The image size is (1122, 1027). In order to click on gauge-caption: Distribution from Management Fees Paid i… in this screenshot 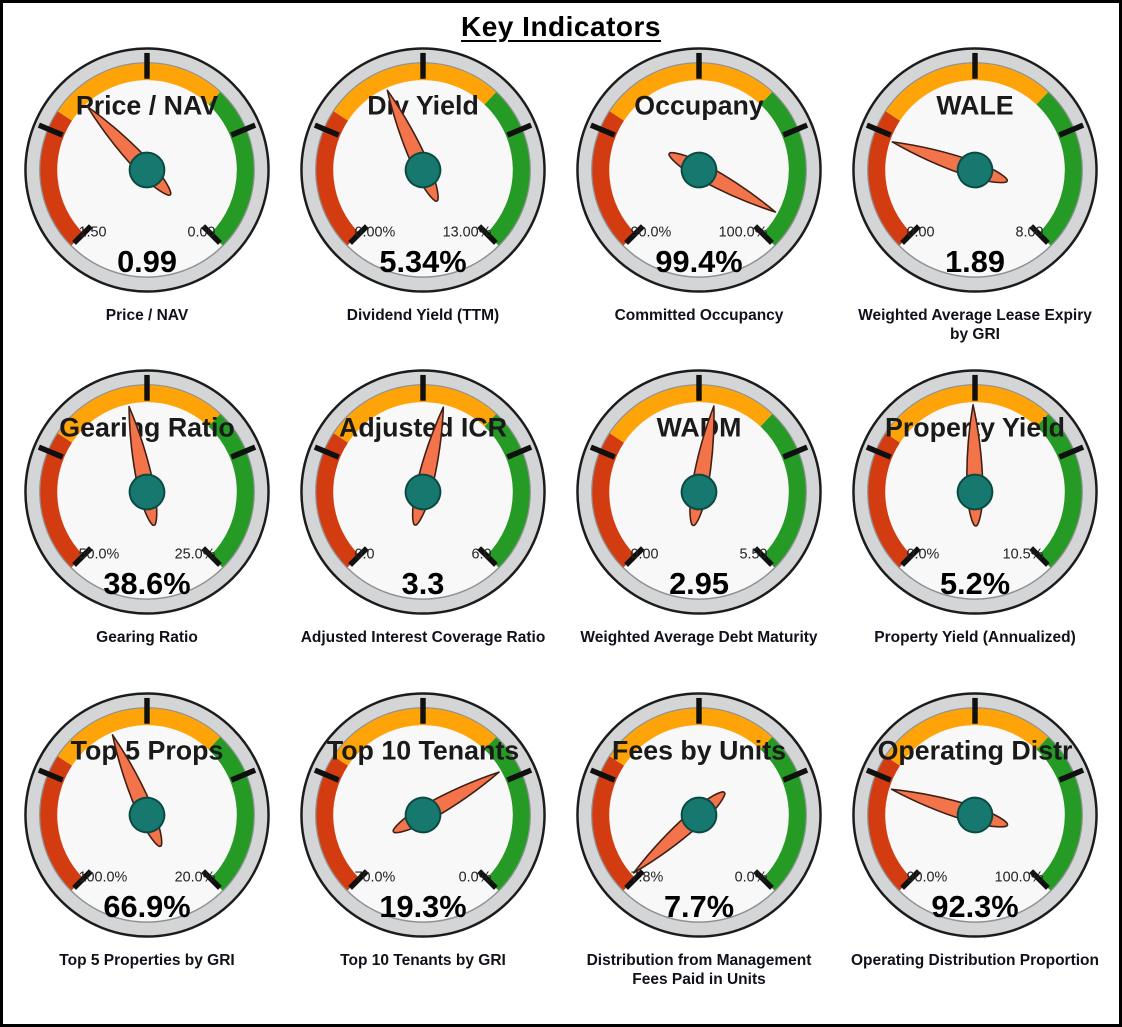, I will do `click(699, 970)`.